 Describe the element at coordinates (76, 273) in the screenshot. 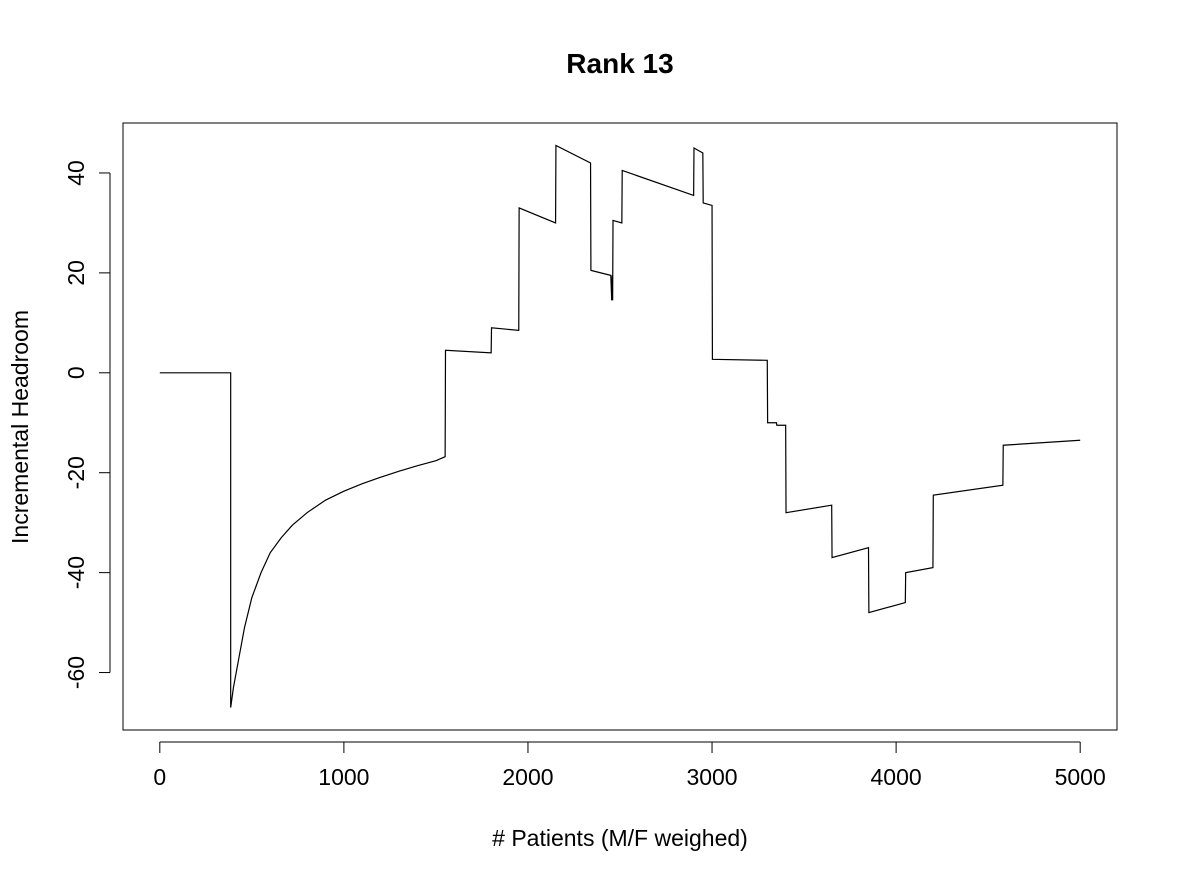

I see `y-tick-label: 20` at that location.